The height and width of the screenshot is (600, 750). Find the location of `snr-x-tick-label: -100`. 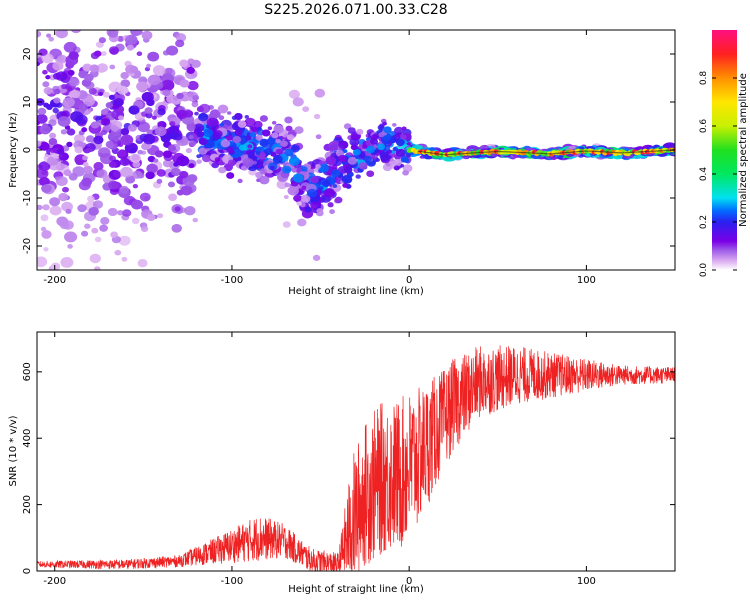

snr-x-tick-label: -100 is located at coordinates (232, 581).